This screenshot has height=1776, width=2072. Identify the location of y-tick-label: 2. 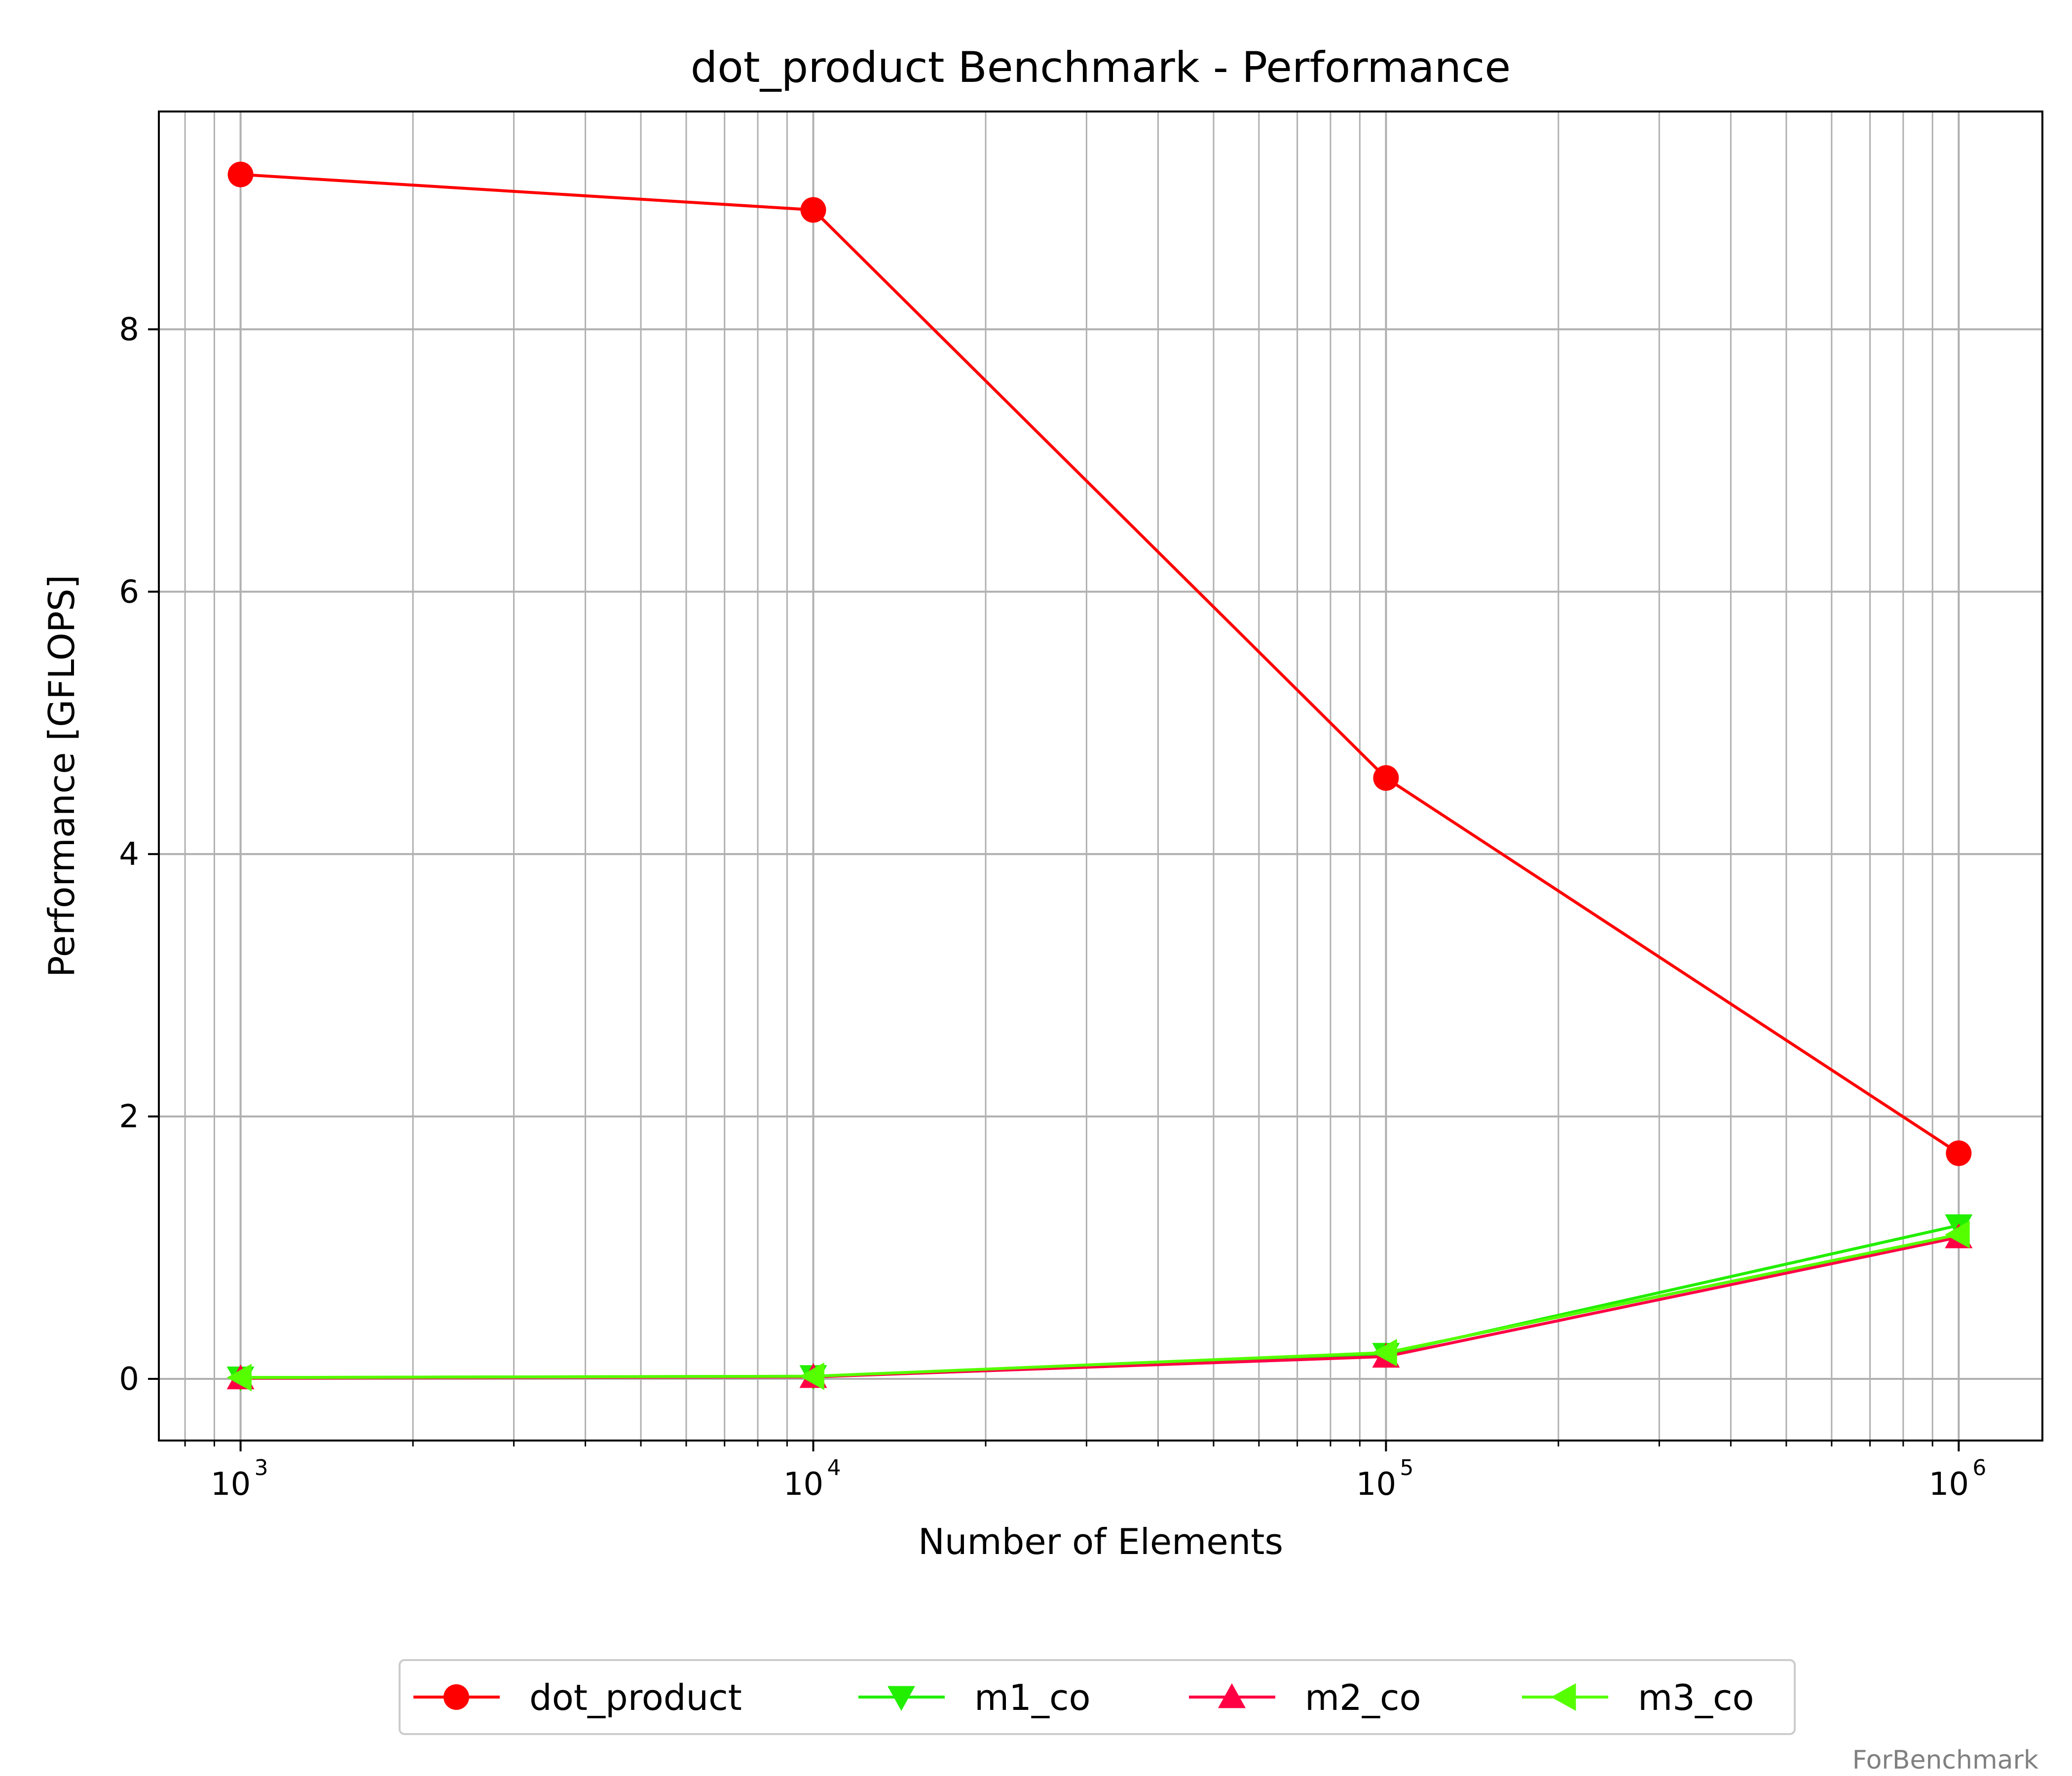
(129, 1117).